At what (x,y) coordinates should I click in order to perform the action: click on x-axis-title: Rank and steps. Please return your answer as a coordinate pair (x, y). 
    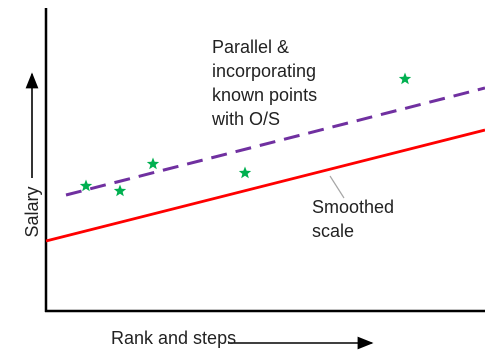
    Looking at the image, I should click on (174, 338).